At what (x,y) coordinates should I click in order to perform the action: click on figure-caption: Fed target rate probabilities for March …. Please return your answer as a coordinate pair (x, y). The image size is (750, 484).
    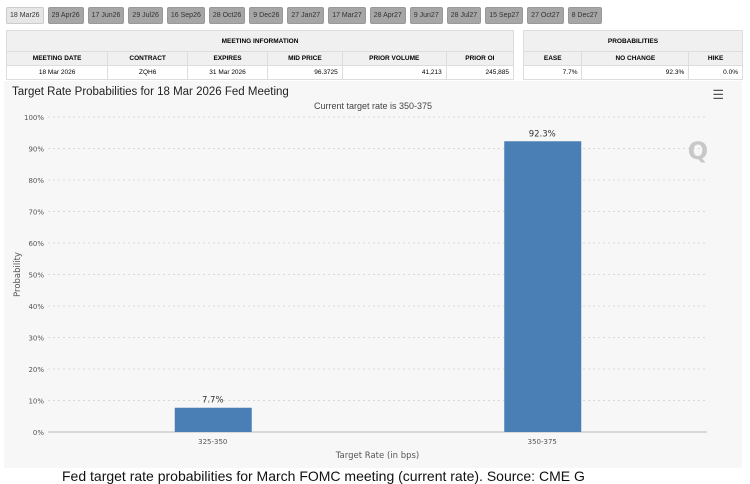
    Looking at the image, I should click on (323, 476).